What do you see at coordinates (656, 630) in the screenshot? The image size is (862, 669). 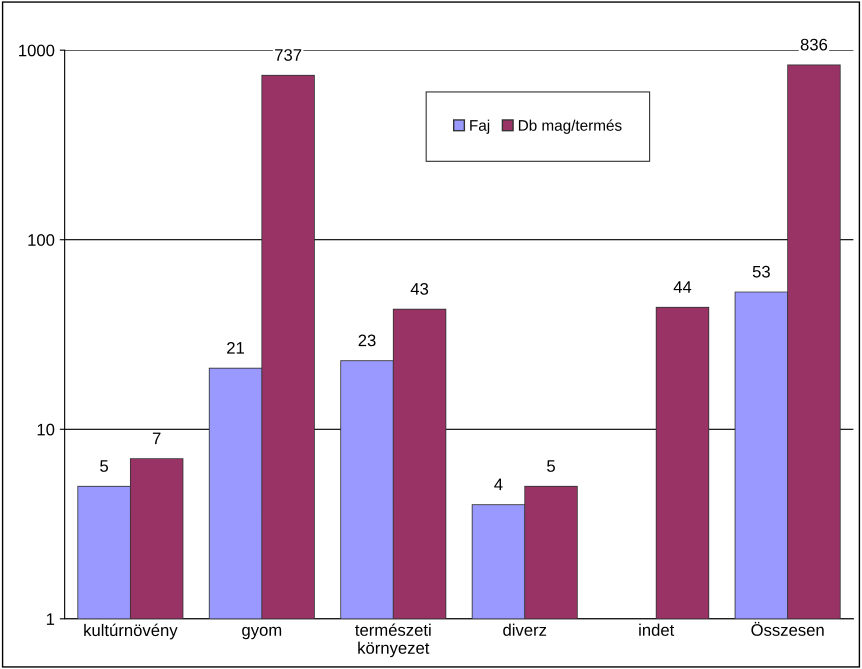 I see `x-tick-label: indet` at bounding box center [656, 630].